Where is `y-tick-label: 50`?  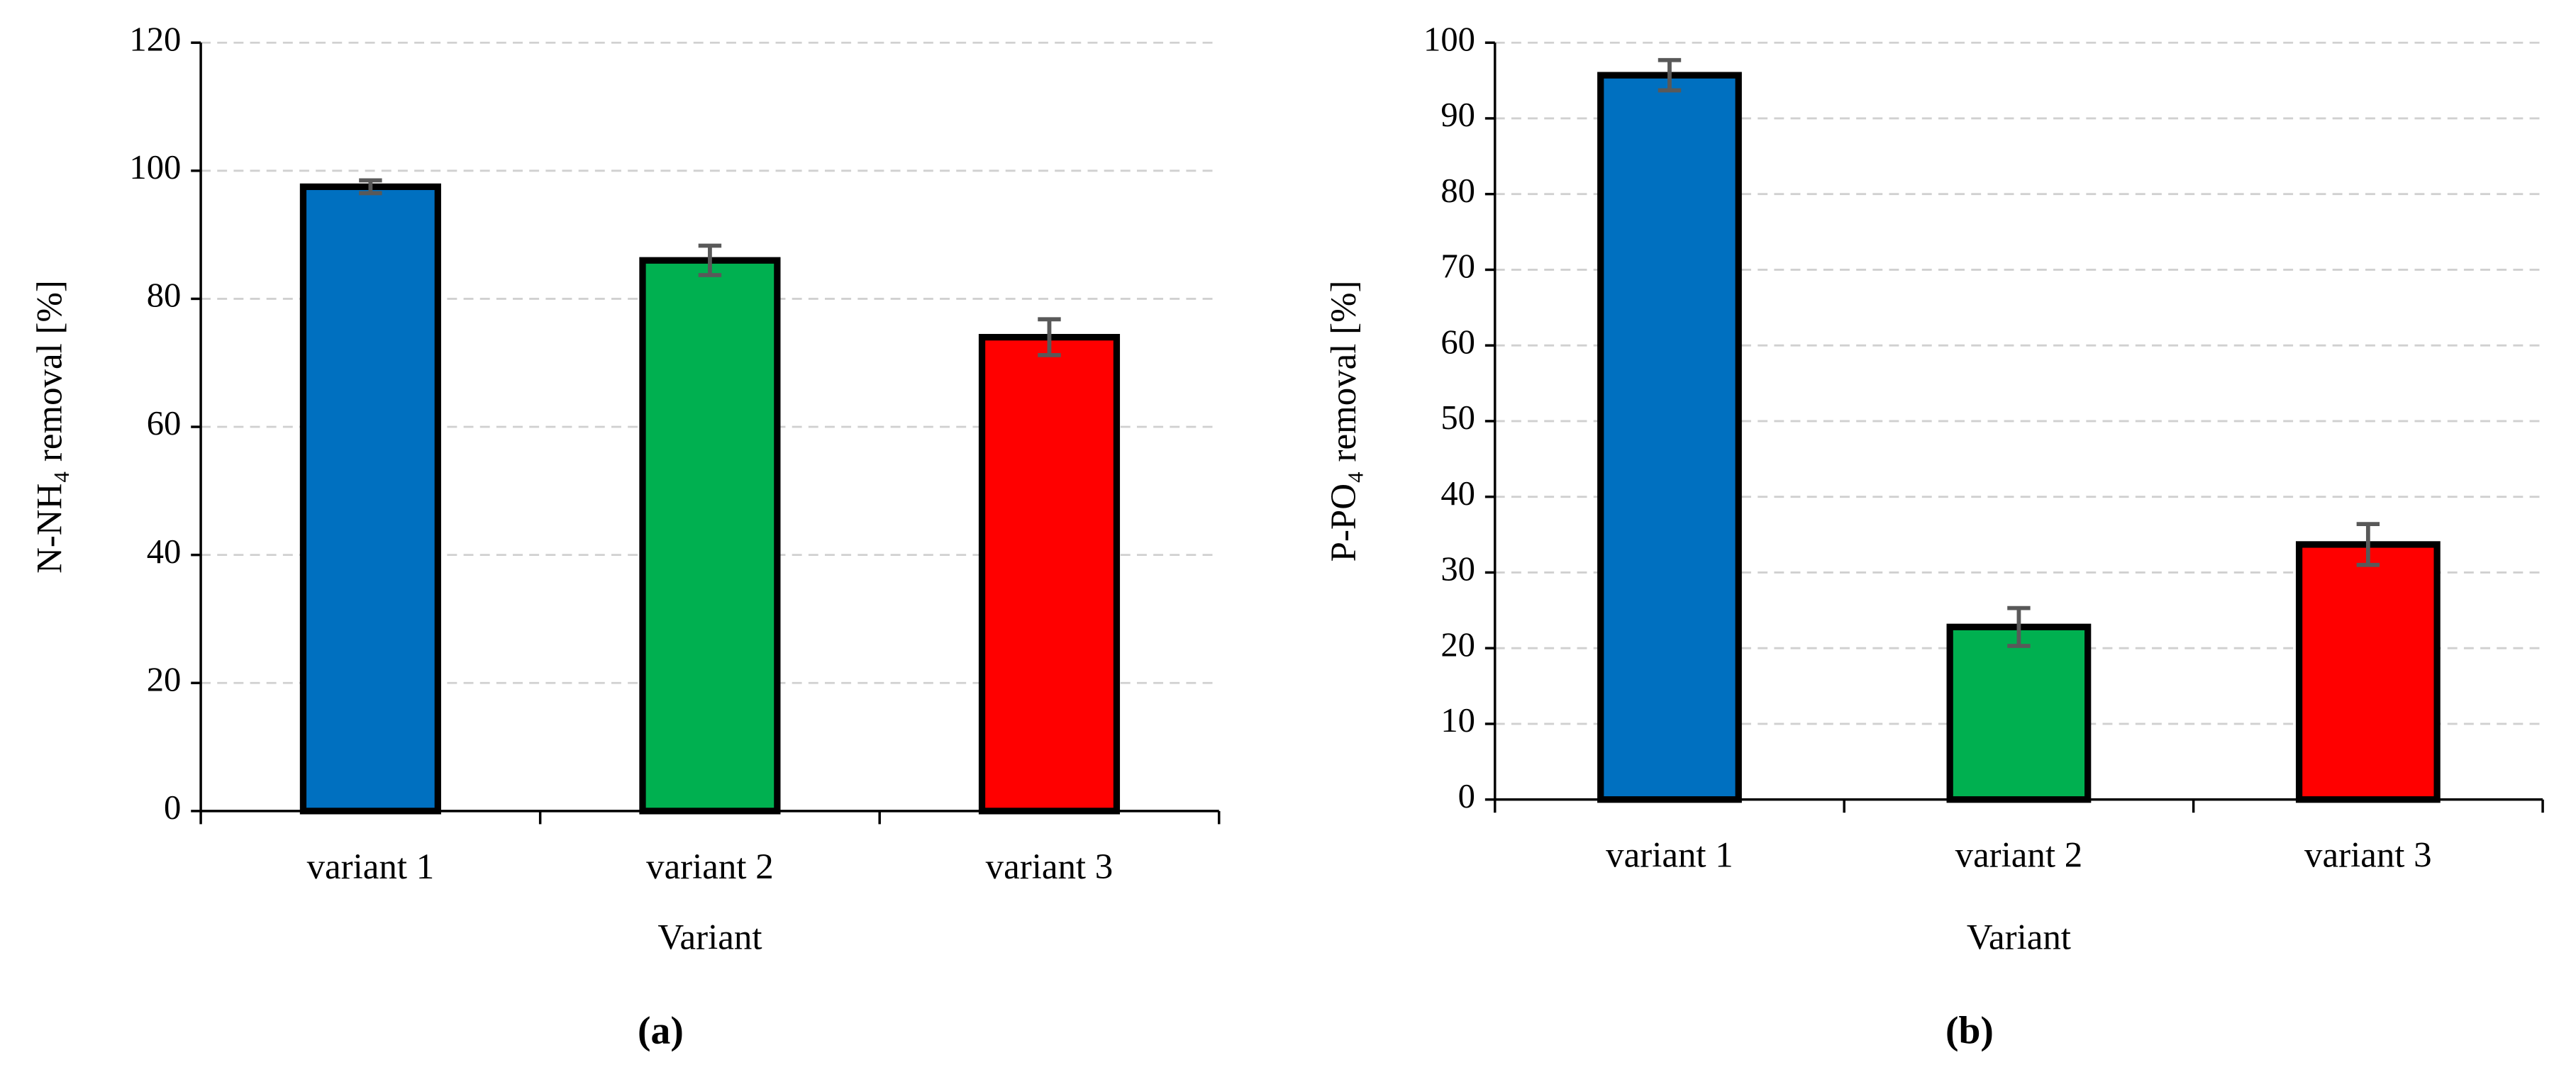 y-tick-label: 50 is located at coordinates (1457, 417).